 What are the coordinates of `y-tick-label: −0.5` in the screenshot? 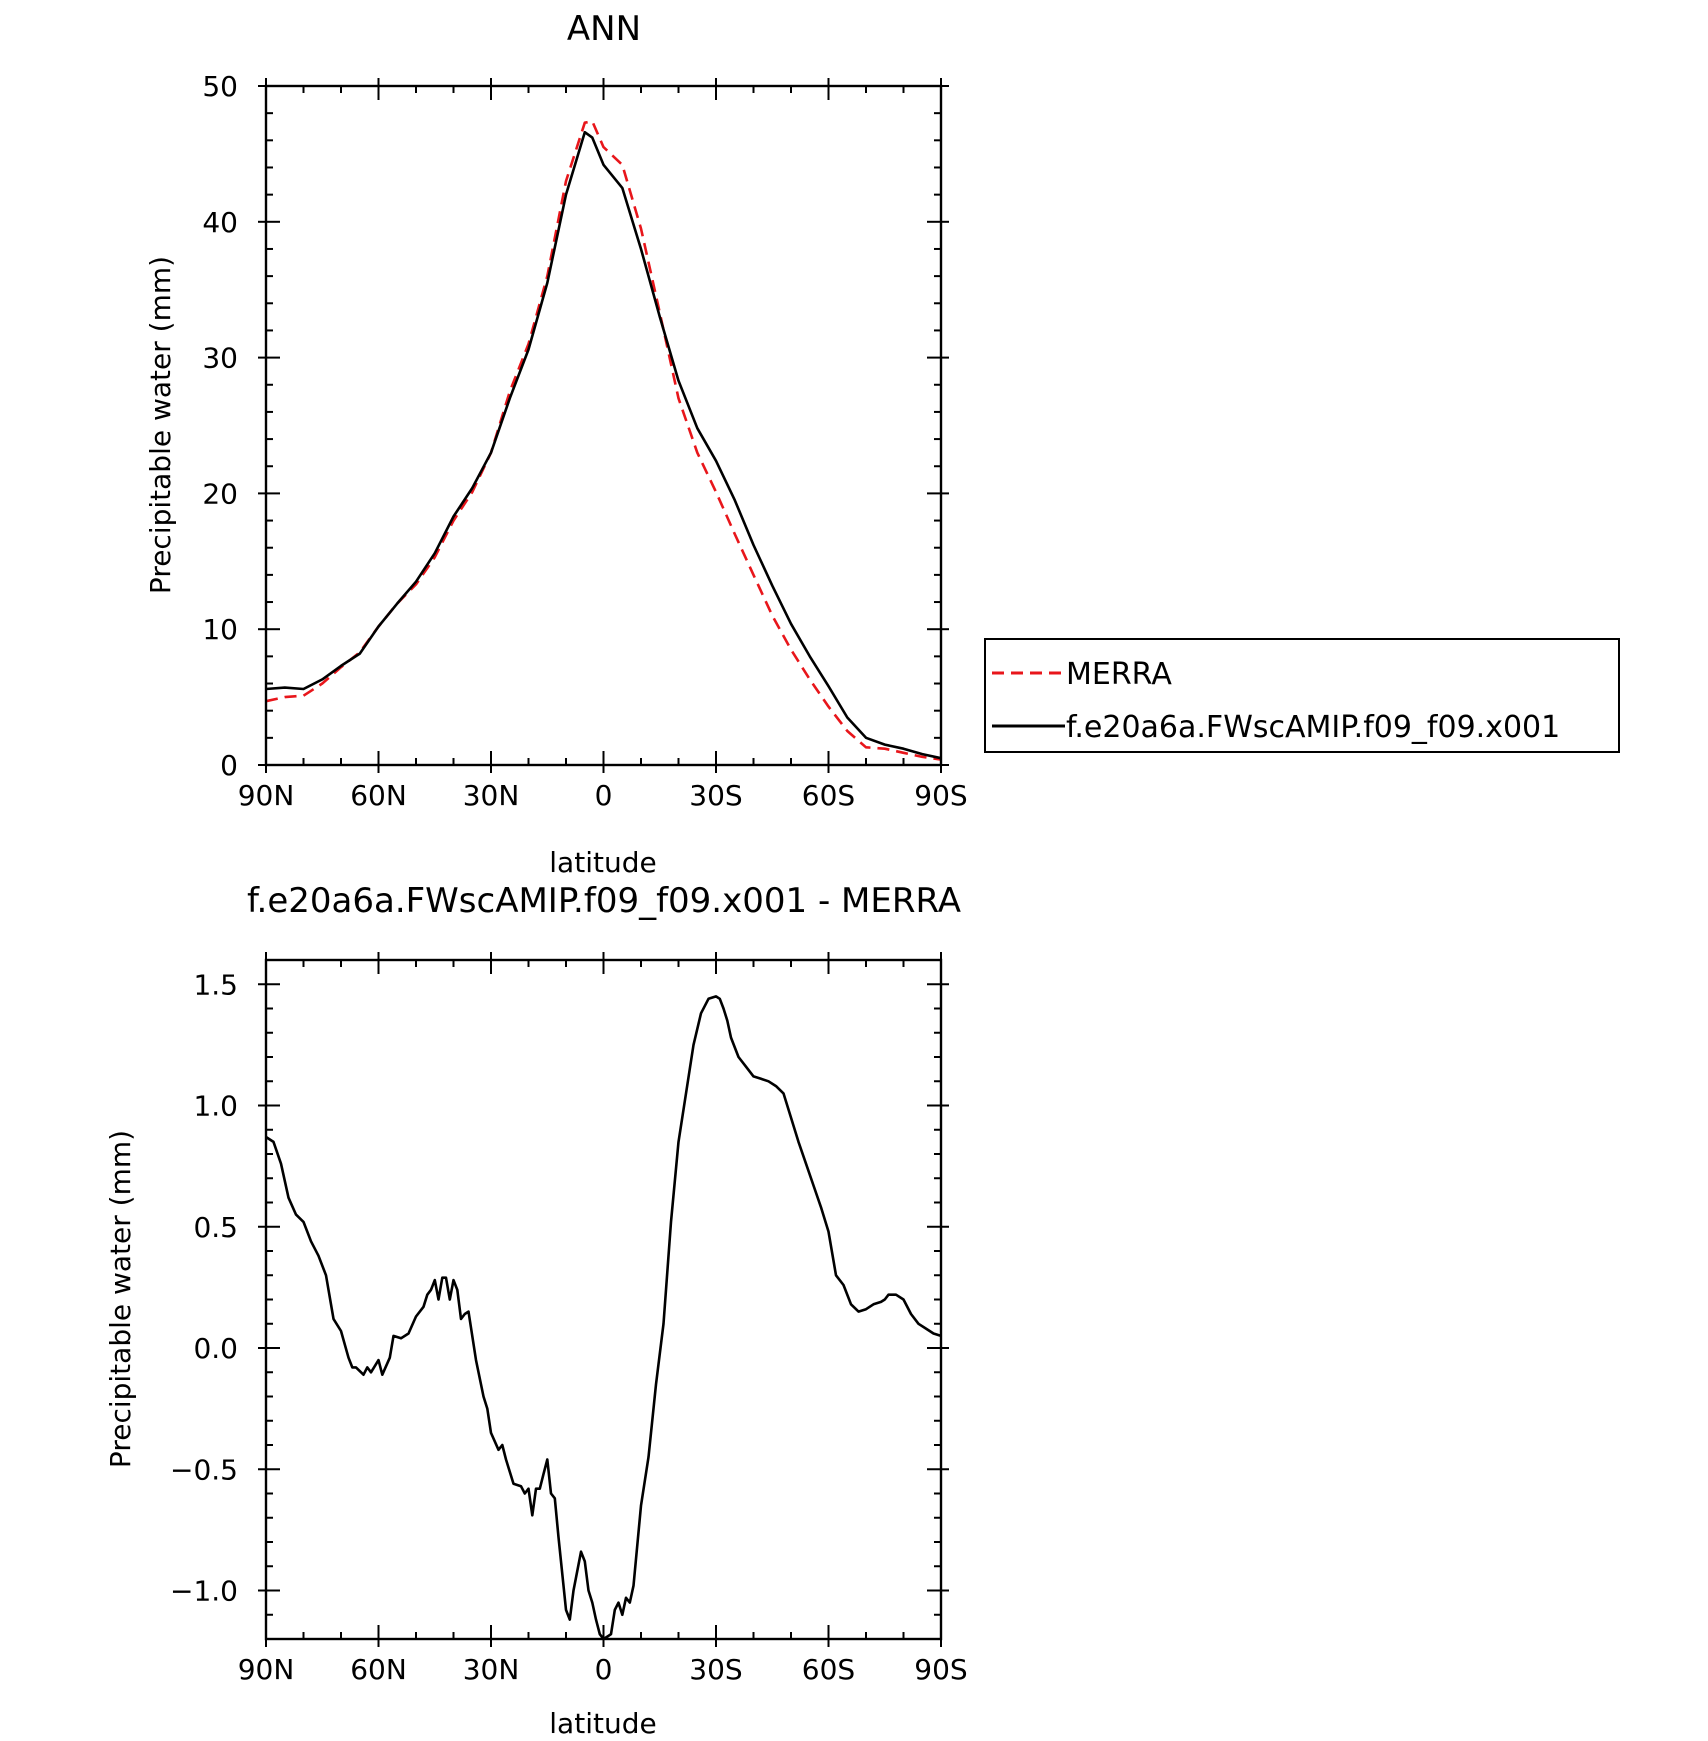 It's located at (204, 1469).